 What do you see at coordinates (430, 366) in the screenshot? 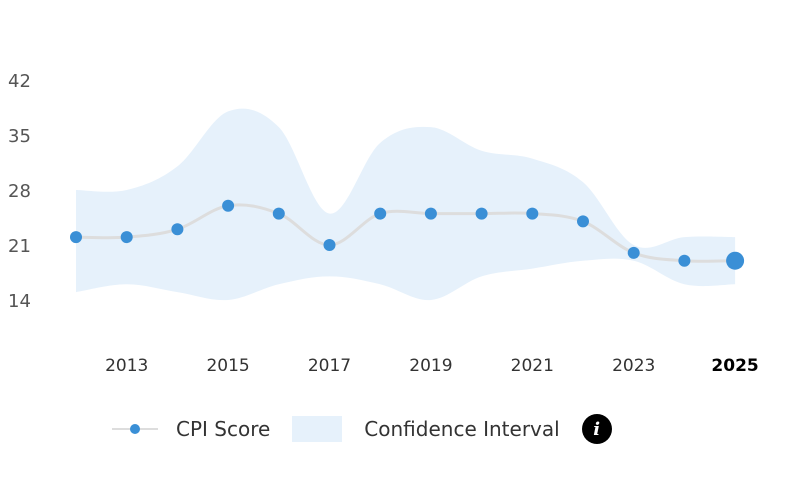
I see `x-tick-label: 2019` at bounding box center [430, 366].